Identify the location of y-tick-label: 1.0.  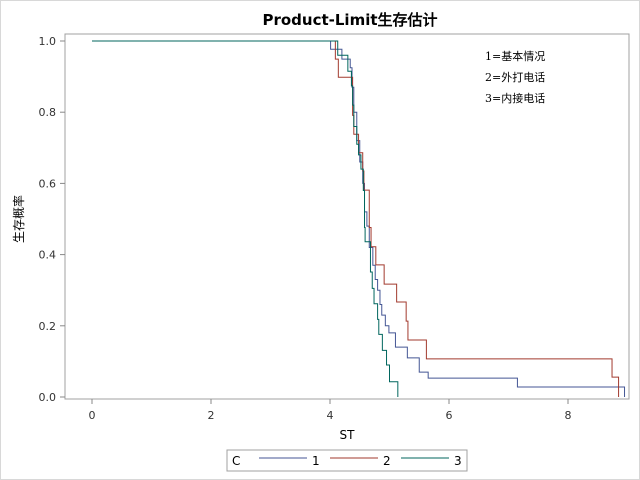
(48, 41).